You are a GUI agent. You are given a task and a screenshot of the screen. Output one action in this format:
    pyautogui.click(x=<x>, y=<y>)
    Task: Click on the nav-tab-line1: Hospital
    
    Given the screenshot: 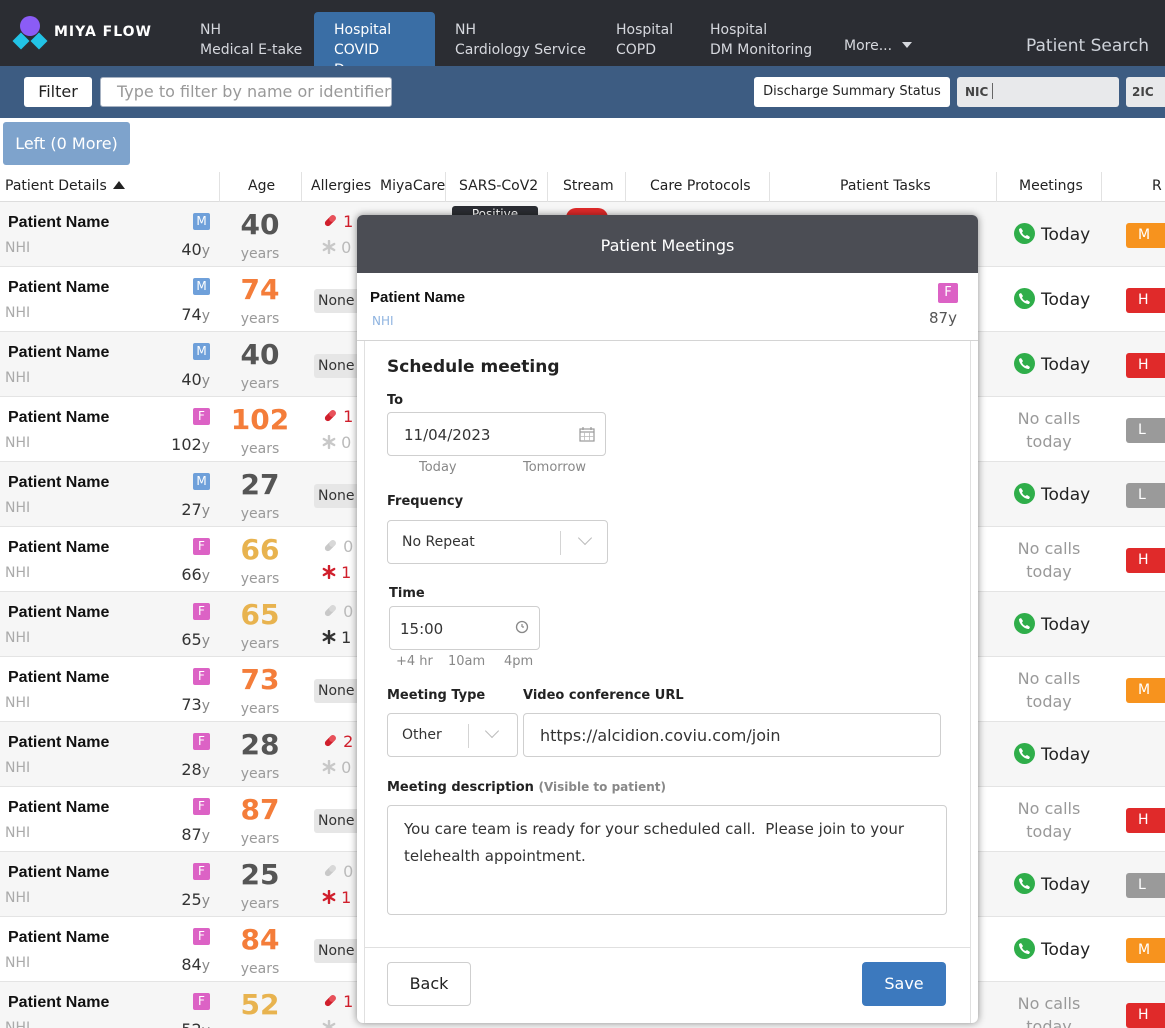 What is the action you would take?
    pyautogui.click(x=363, y=30)
    